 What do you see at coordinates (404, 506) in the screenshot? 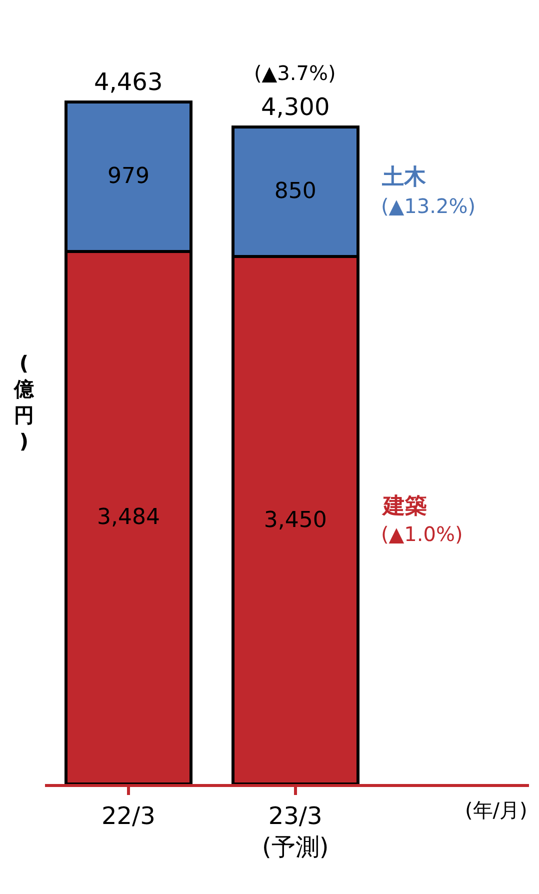
I see `series-label: 建築` at bounding box center [404, 506].